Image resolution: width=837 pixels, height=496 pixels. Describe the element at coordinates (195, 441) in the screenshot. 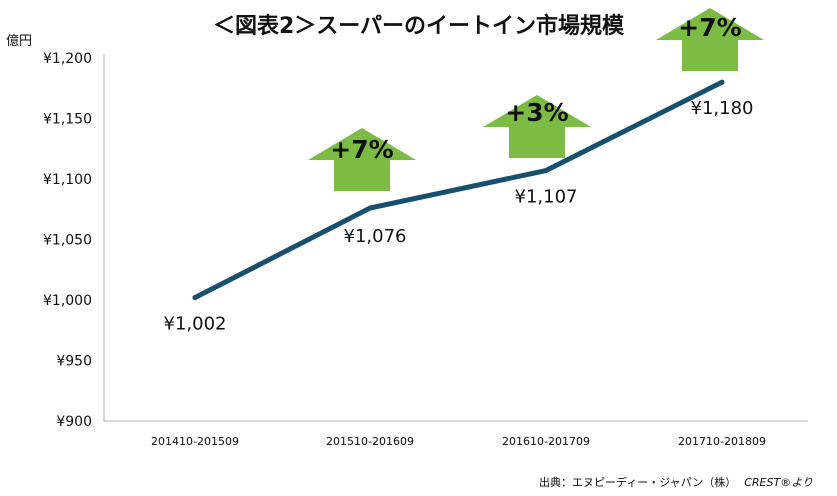

I see `x-tick-label: 201410-201509` at that location.